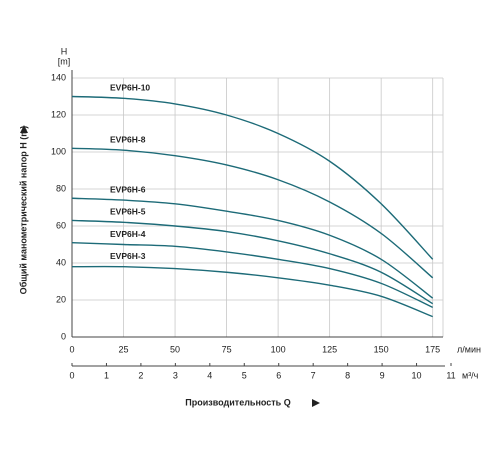 This screenshot has width=500, height=450. What do you see at coordinates (71, 375) in the screenshot?
I see `x2-tick-label: 0` at bounding box center [71, 375].